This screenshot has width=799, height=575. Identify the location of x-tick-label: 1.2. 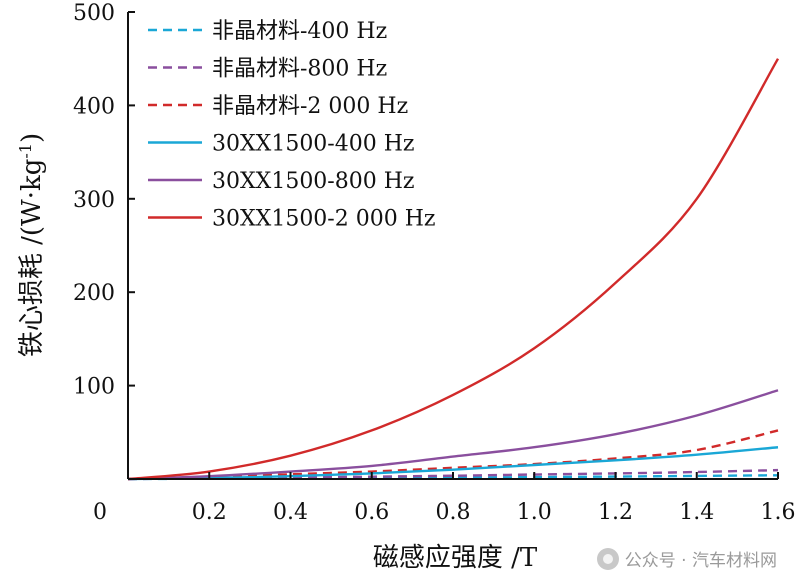
(615, 512).